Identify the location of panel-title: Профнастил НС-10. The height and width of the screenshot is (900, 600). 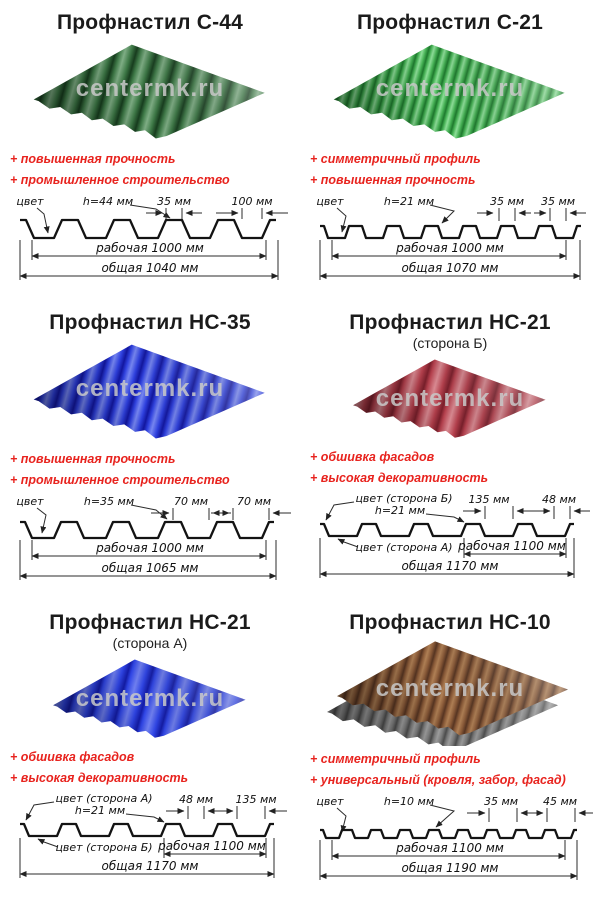
(450, 622).